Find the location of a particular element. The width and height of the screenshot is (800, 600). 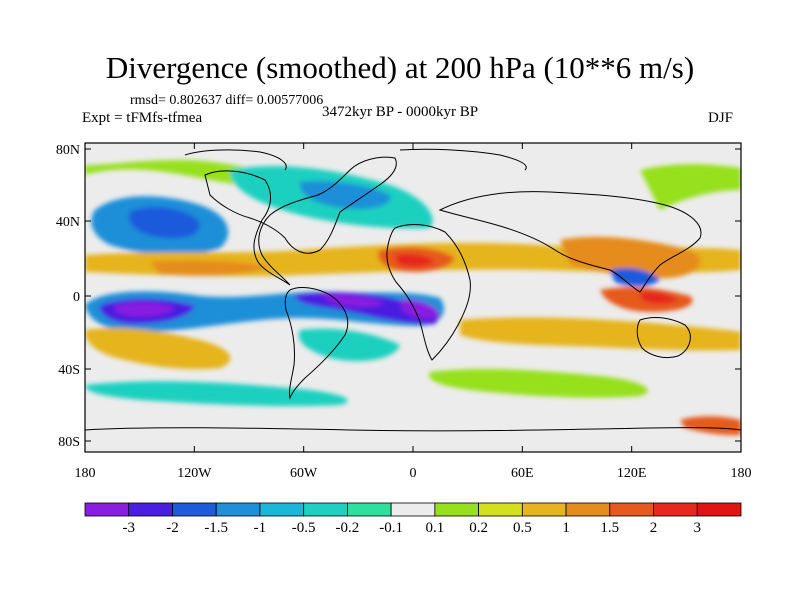

stats-label: rmsd= 0.802637 diff= 0.00577006 is located at coordinates (227, 100).